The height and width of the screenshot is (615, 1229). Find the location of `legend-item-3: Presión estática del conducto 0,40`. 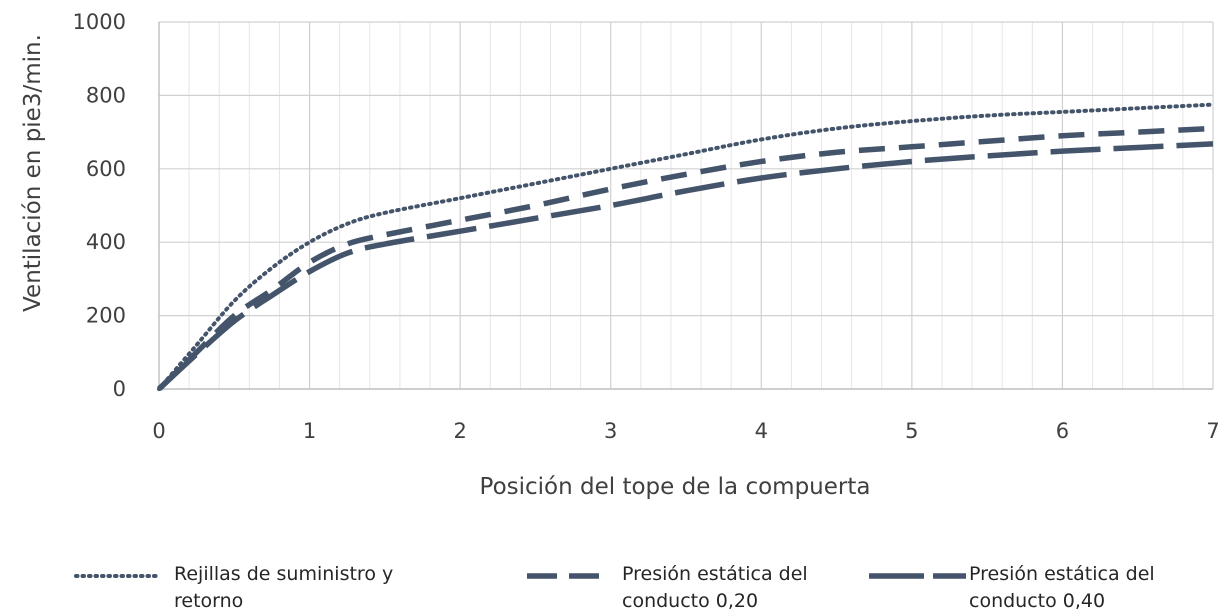

legend-item-3: Presión estática del conducto 0,40 is located at coordinates (1012, 587).